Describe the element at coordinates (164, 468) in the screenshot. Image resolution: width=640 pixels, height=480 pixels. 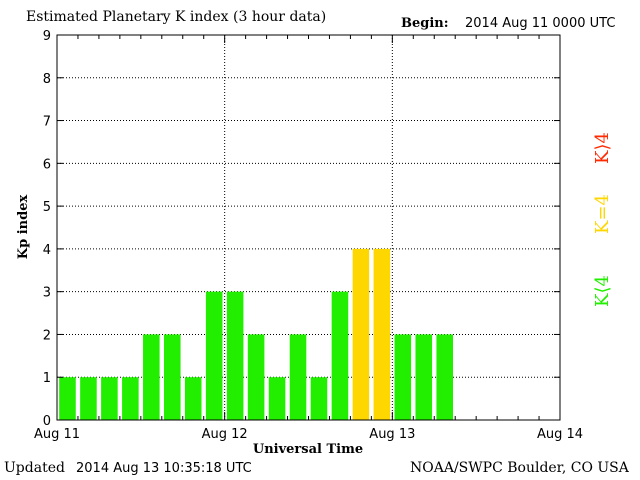
I see `updated-value: 2014 Aug 13 10:35:18 UTC` at that location.